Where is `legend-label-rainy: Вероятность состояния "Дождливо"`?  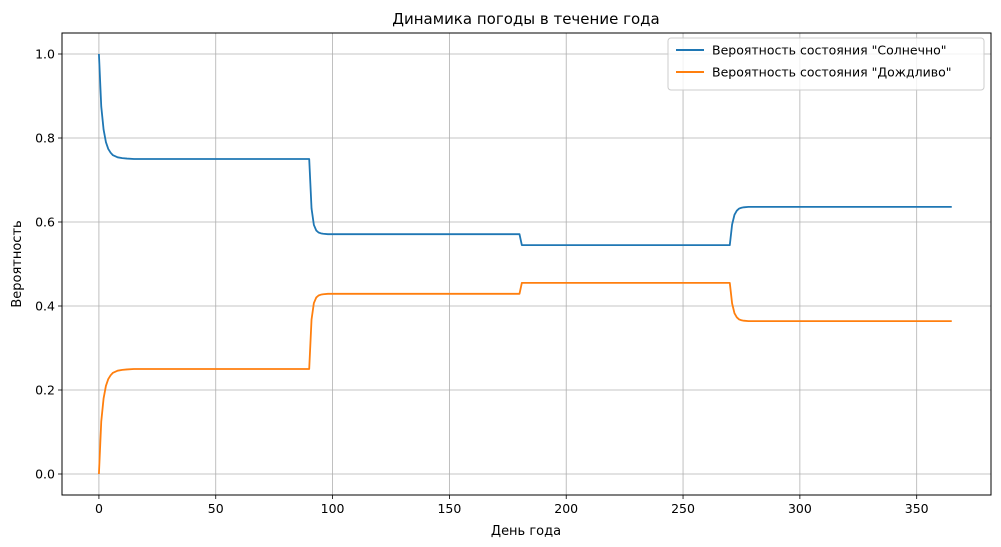 legend-label-rainy: Вероятность состояния "Дождливо" is located at coordinates (832, 72).